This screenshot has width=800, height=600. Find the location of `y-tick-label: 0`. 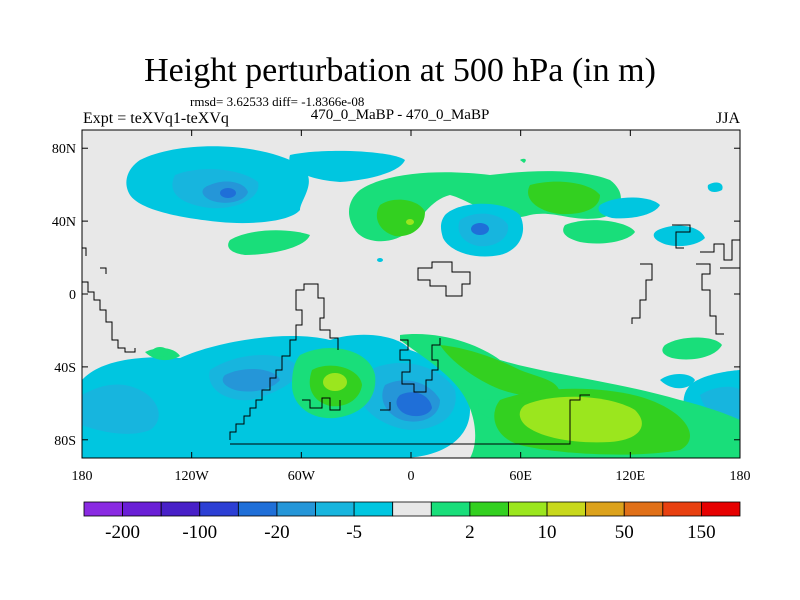

y-tick-label: 0 is located at coordinates (72, 295).